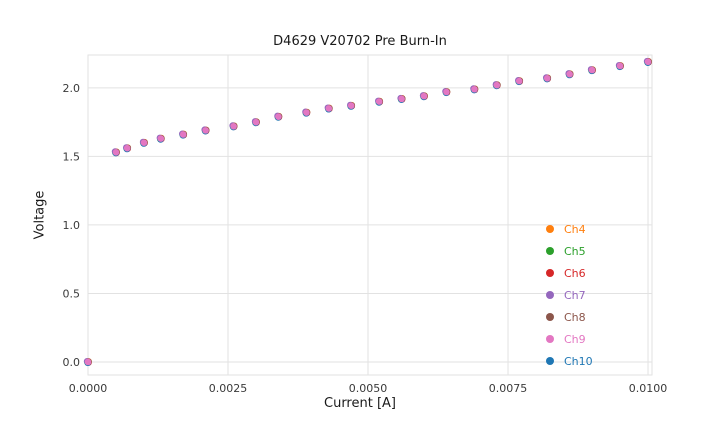 Image resolution: width=720 pixels, height=432 pixels. Describe the element at coordinates (72, 362) in the screenshot. I see `y-tick-label: 0.0` at that location.